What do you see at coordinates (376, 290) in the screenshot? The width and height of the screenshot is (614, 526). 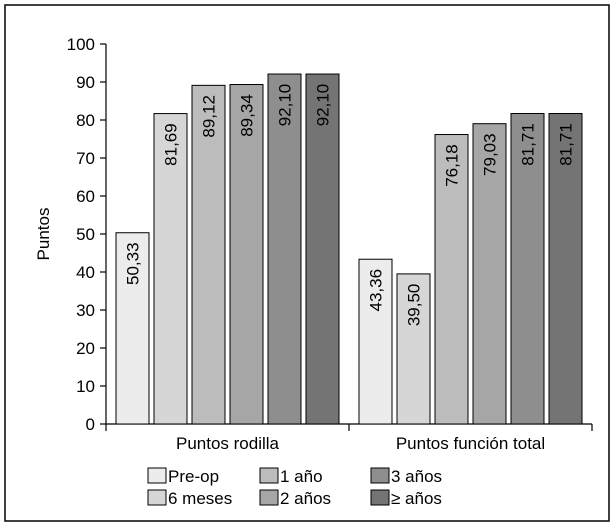 I see `bar-data-label: 43,36` at bounding box center [376, 290].